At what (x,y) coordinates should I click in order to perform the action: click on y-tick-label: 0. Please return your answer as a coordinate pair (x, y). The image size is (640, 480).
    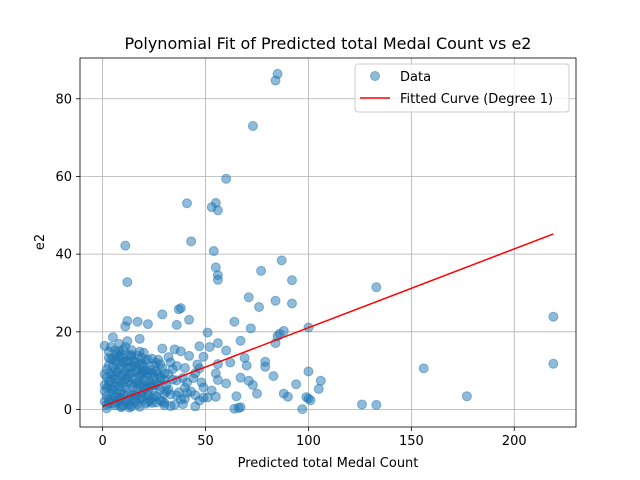
    Looking at the image, I should click on (68, 410).